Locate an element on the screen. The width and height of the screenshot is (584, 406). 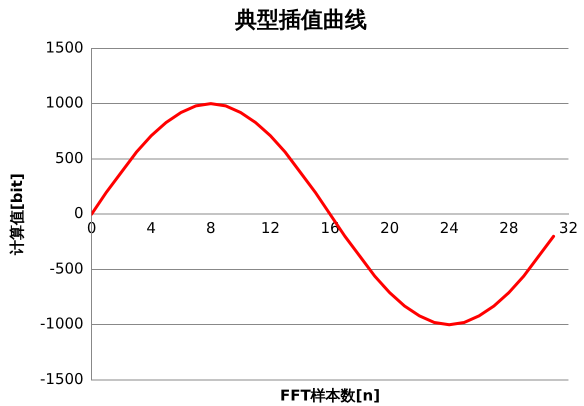
chart-title: 典型插值曲线 is located at coordinates (300, 20).